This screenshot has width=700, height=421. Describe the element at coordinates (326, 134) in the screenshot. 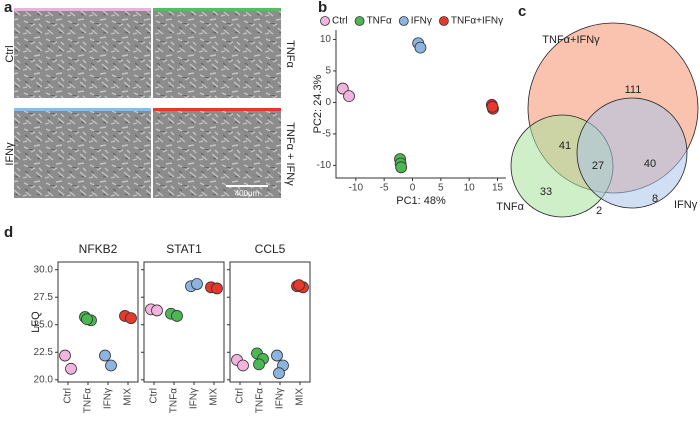

I see `y-tick-label: -5` at that location.